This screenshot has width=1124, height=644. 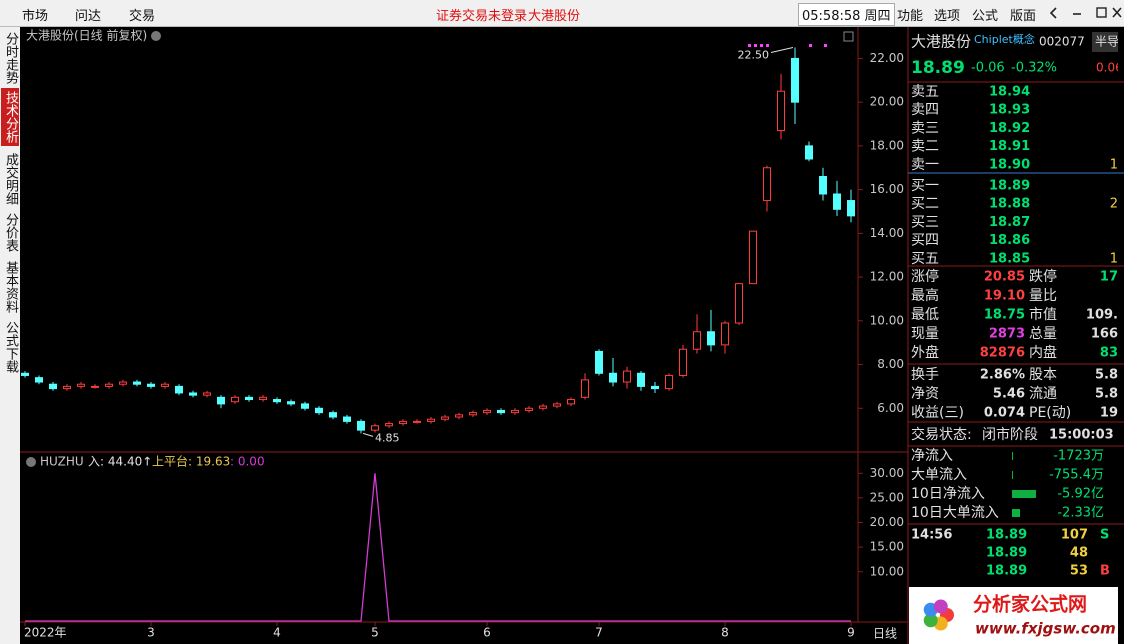 I want to click on stat-label: PE(动), so click(x=1050, y=413).